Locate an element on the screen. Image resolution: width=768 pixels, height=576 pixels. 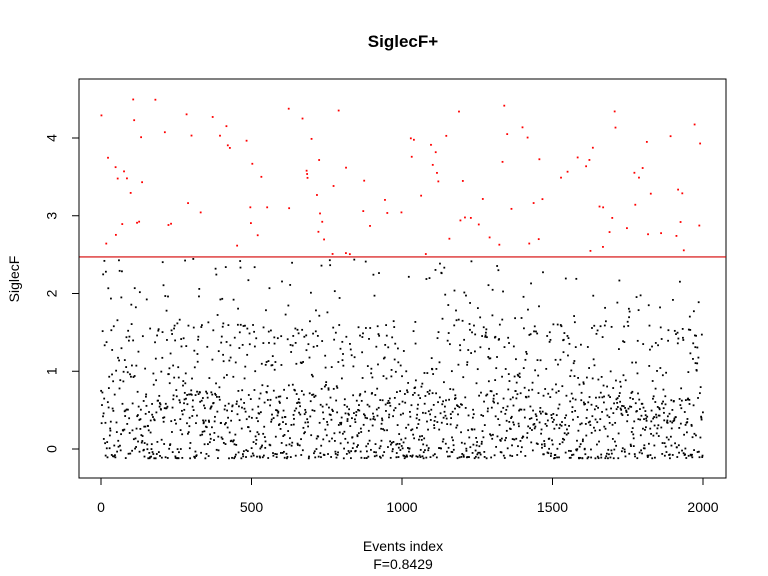
y-axis-label: SiglecF is located at coordinates (14, 279).